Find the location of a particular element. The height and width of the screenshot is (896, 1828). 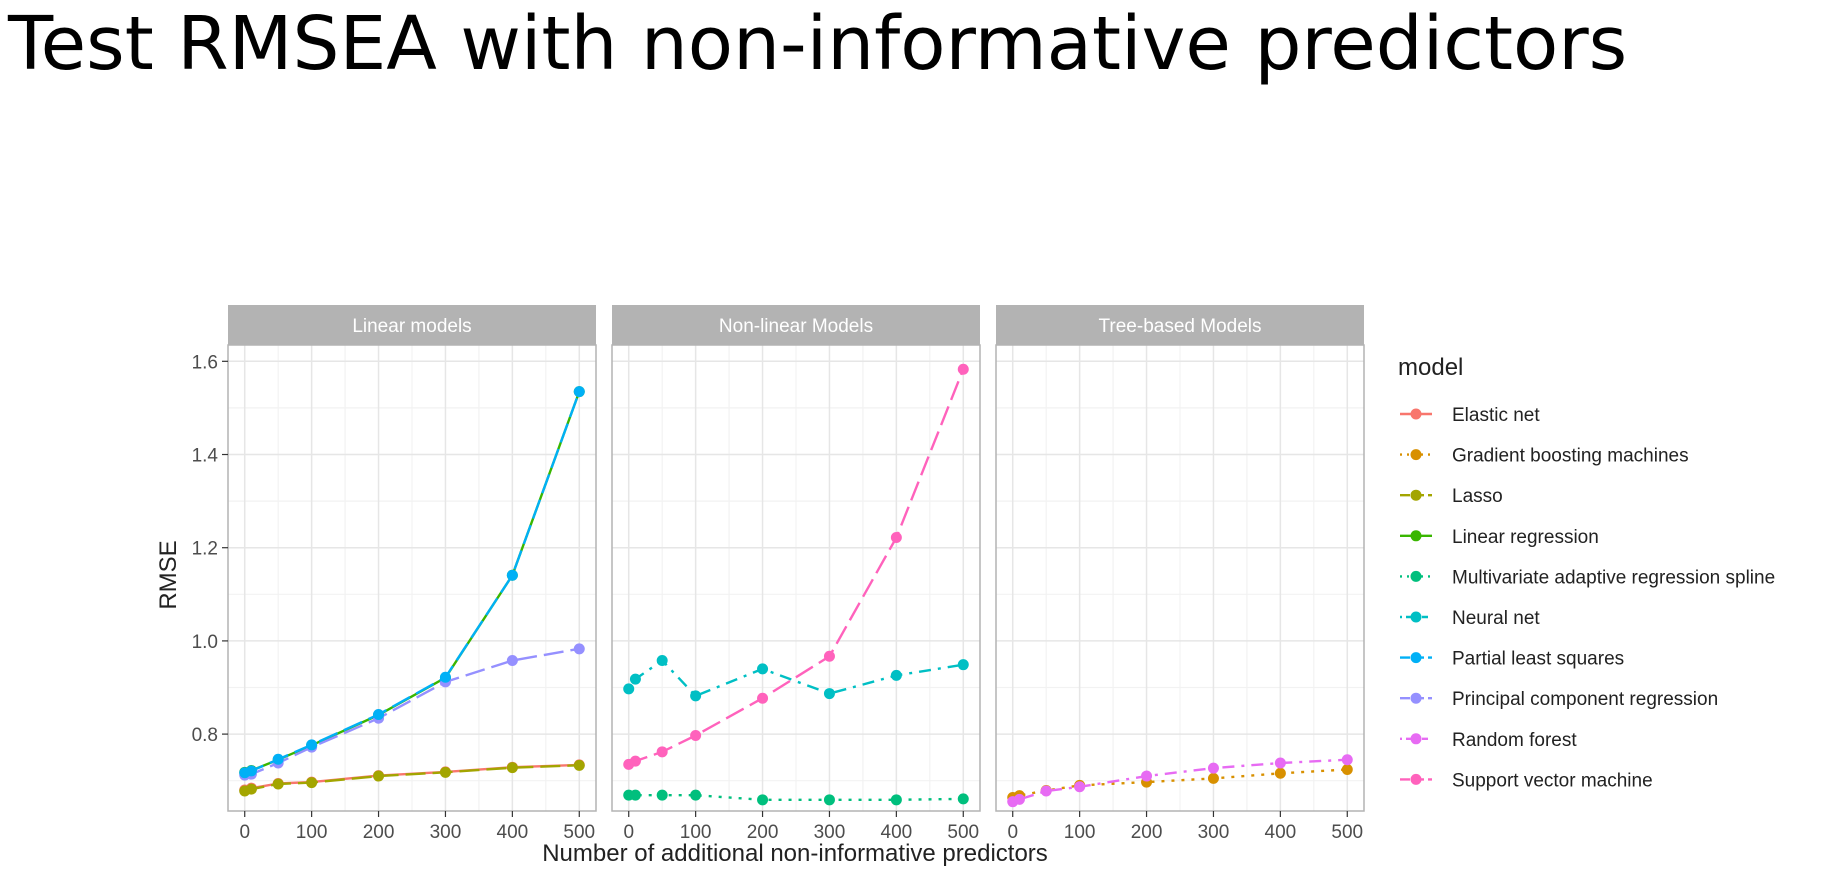

series-neural-net is located at coordinates (796, 678).